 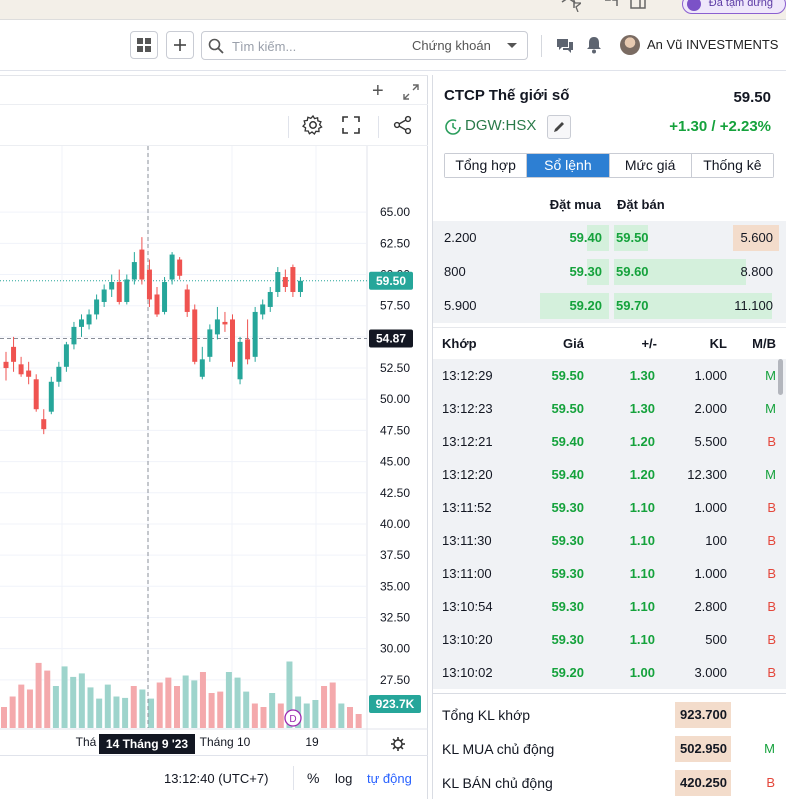 What do you see at coordinates (632, 305) in the screenshot?
I see `ask-price: 59.70` at bounding box center [632, 305].